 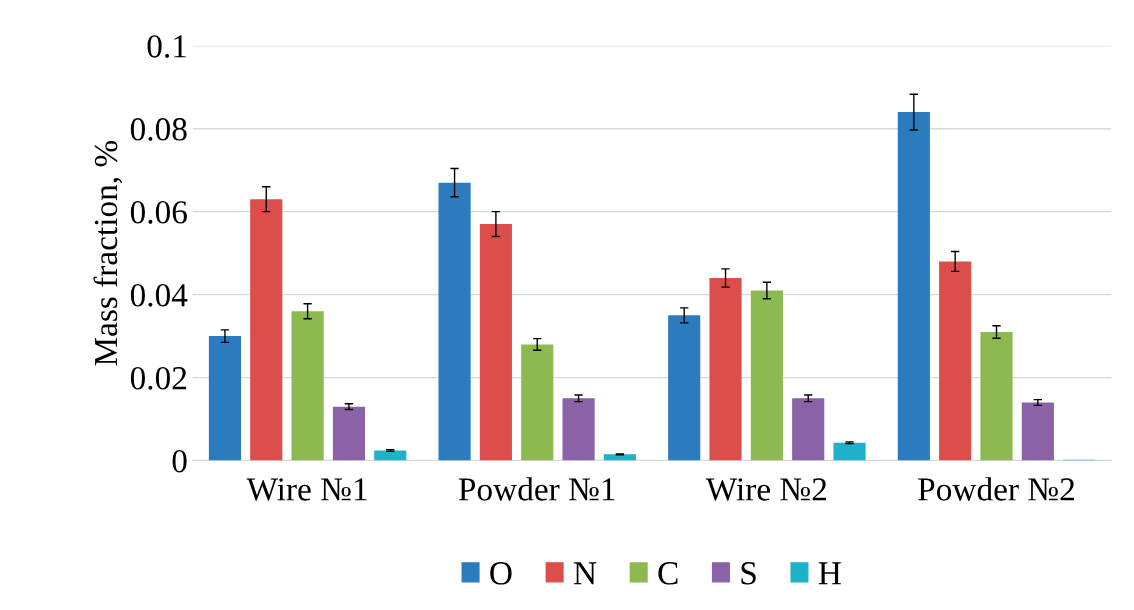 I want to click on legend-label: S, so click(x=748, y=573).